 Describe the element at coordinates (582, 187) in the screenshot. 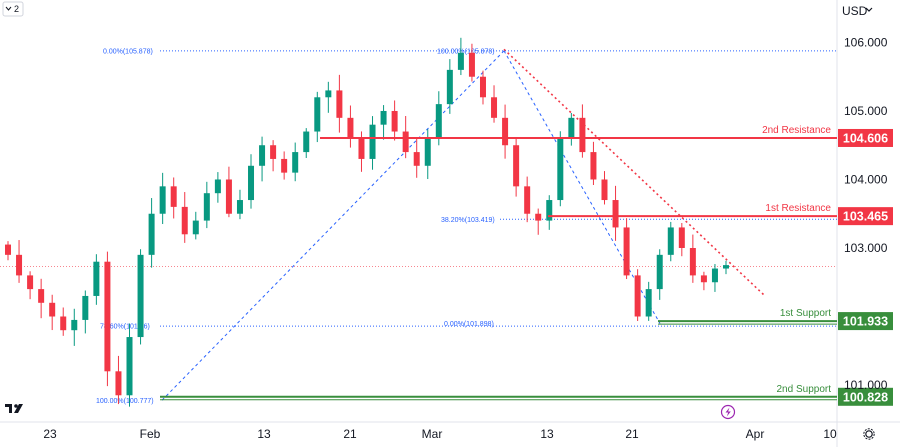

I see `fib-retracement-diagonal` at that location.